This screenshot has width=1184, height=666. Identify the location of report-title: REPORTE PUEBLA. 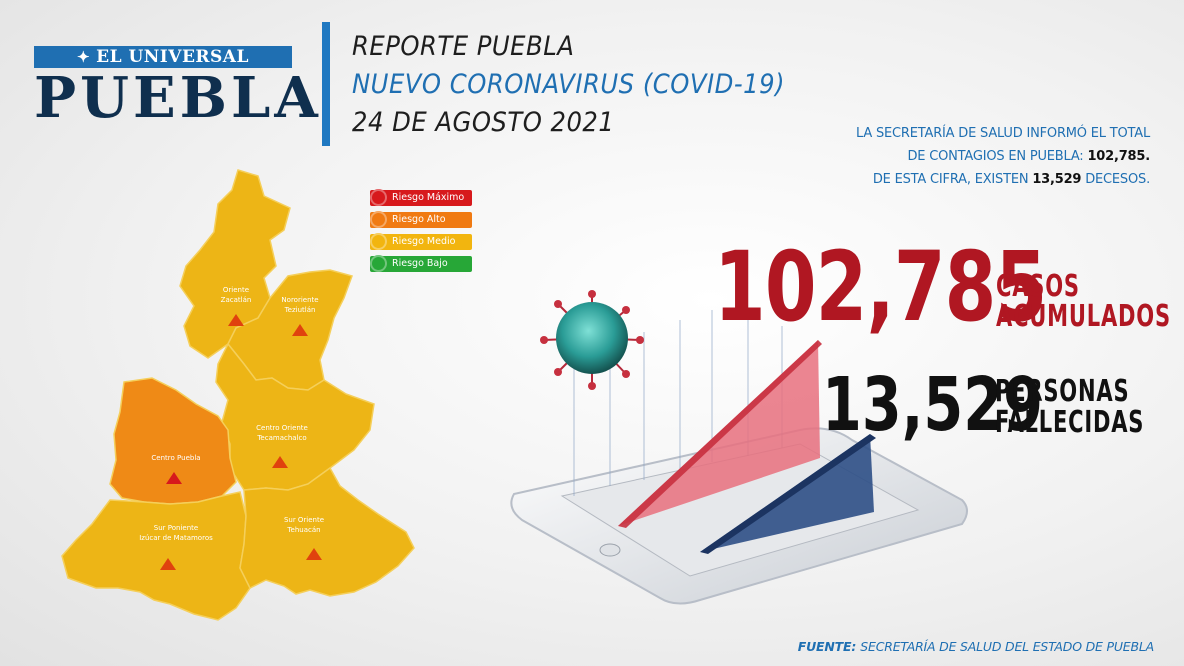
(463, 46).